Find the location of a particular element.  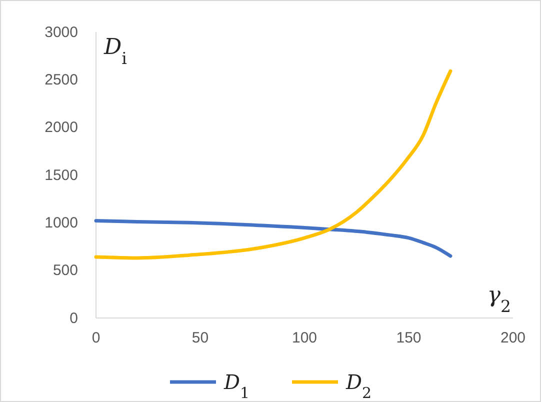

y-tick-label: 2000 is located at coordinates (61, 127).